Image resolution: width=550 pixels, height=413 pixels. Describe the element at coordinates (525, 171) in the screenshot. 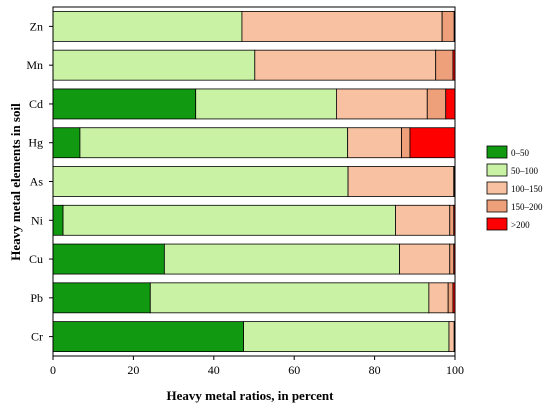

I see `legend-label-2: 50–100` at that location.